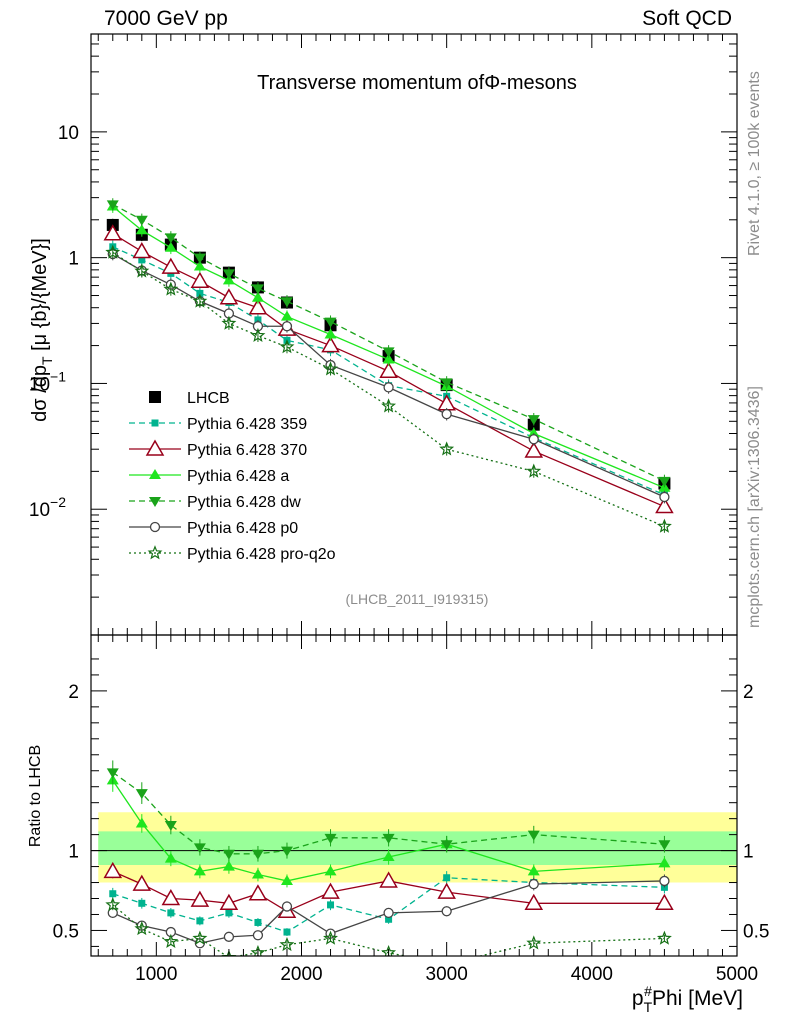 The width and height of the screenshot is (786, 1024). Describe the element at coordinates (447, 974) in the screenshot. I see `x-tick-label: 3000` at that location.